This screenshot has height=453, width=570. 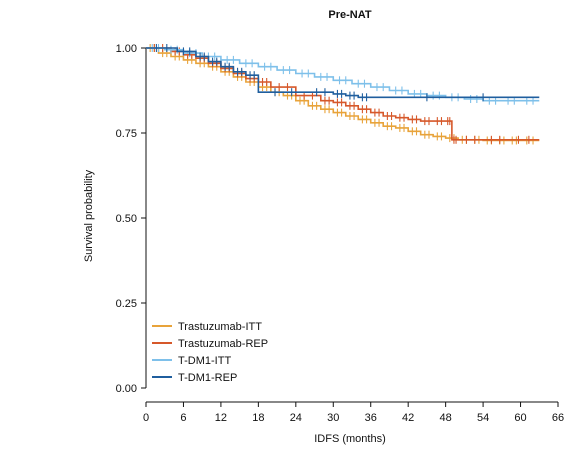 What do you see at coordinates (520, 418) in the screenshot?
I see `x-tick-label: 60` at bounding box center [520, 418].